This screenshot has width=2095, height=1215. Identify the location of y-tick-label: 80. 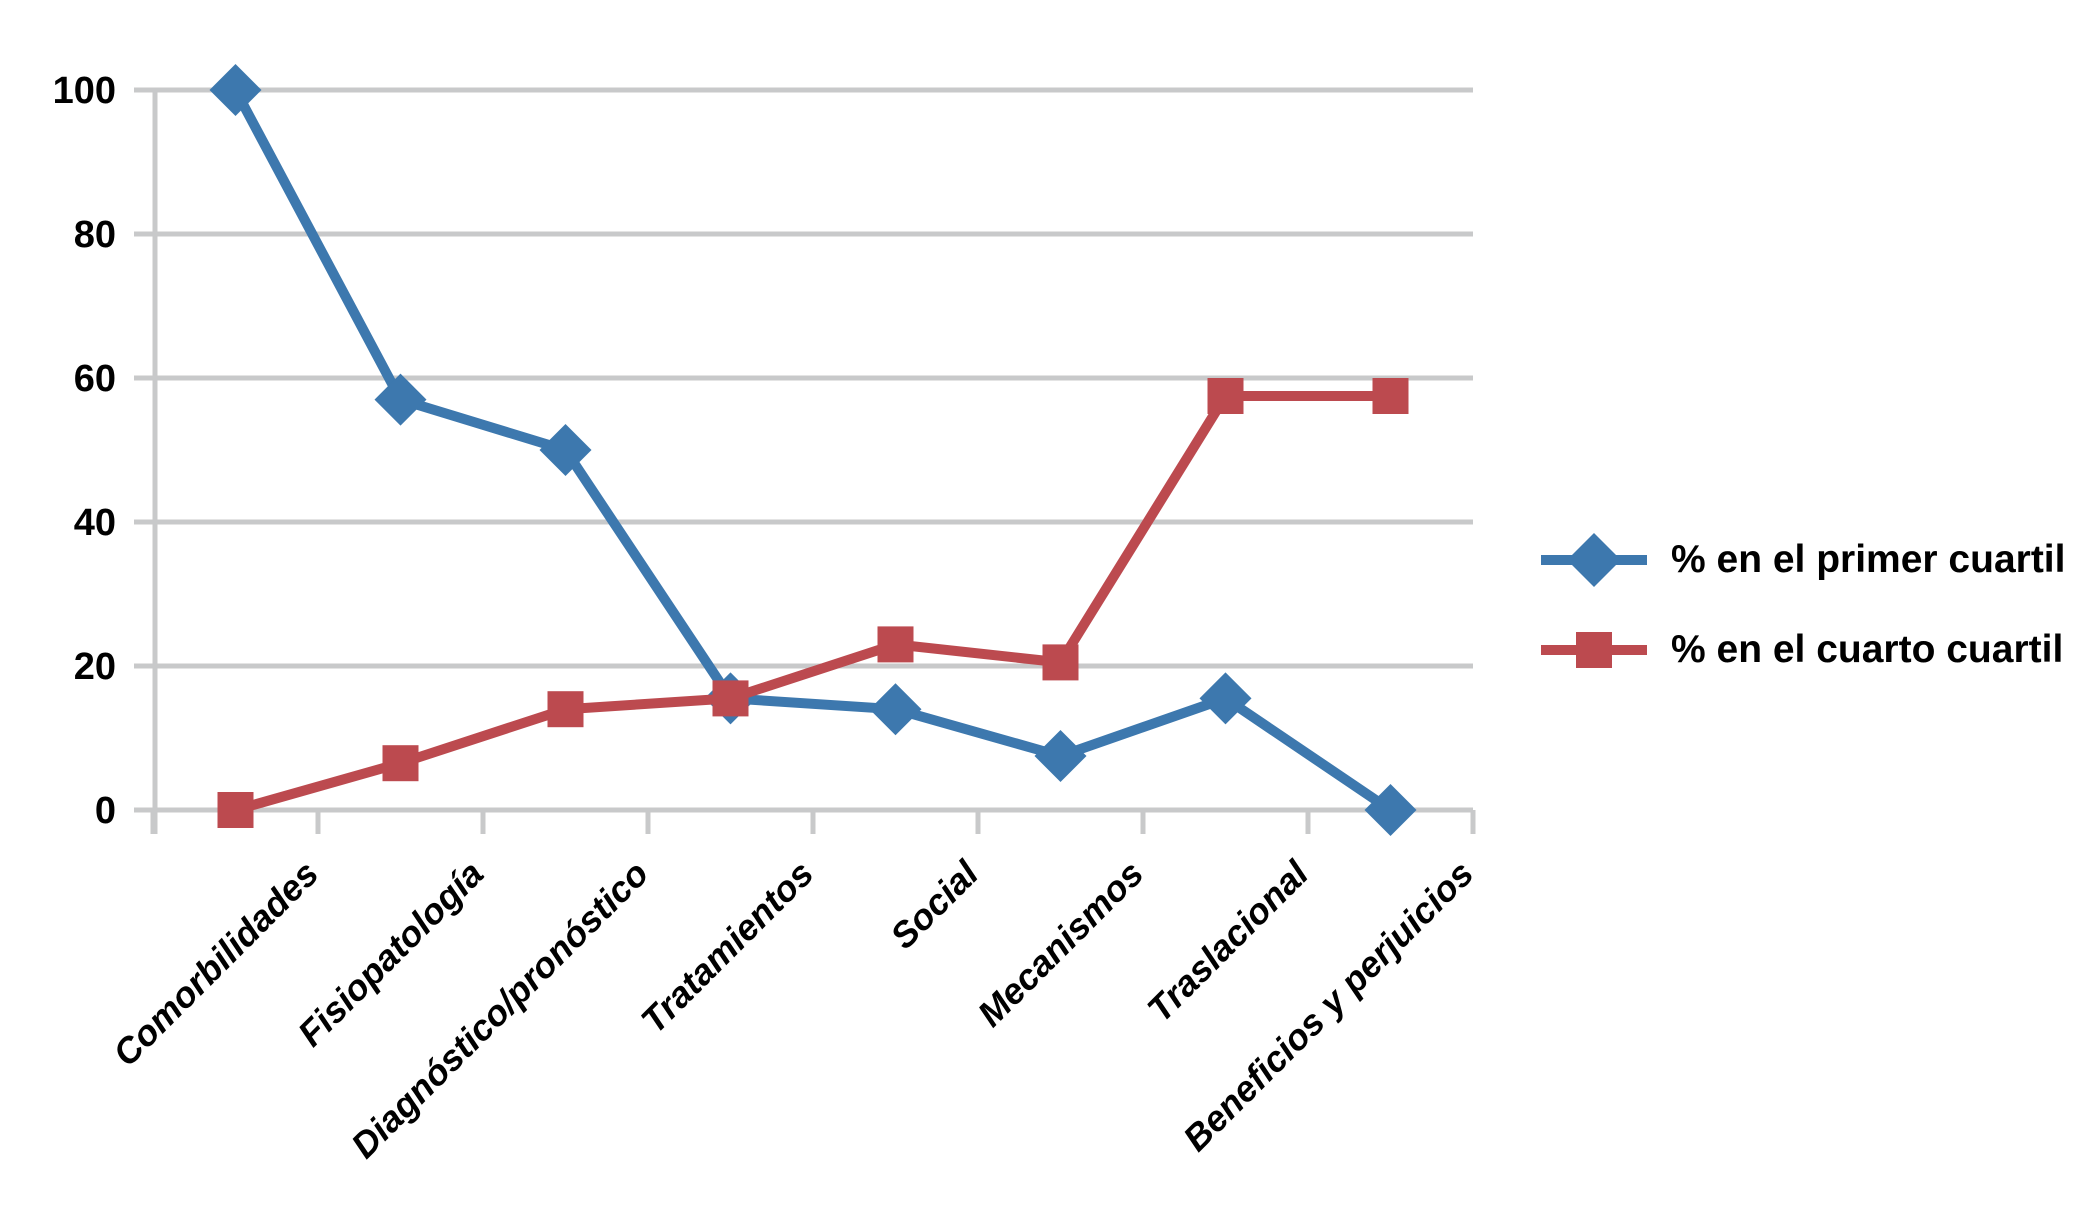
(95, 235).